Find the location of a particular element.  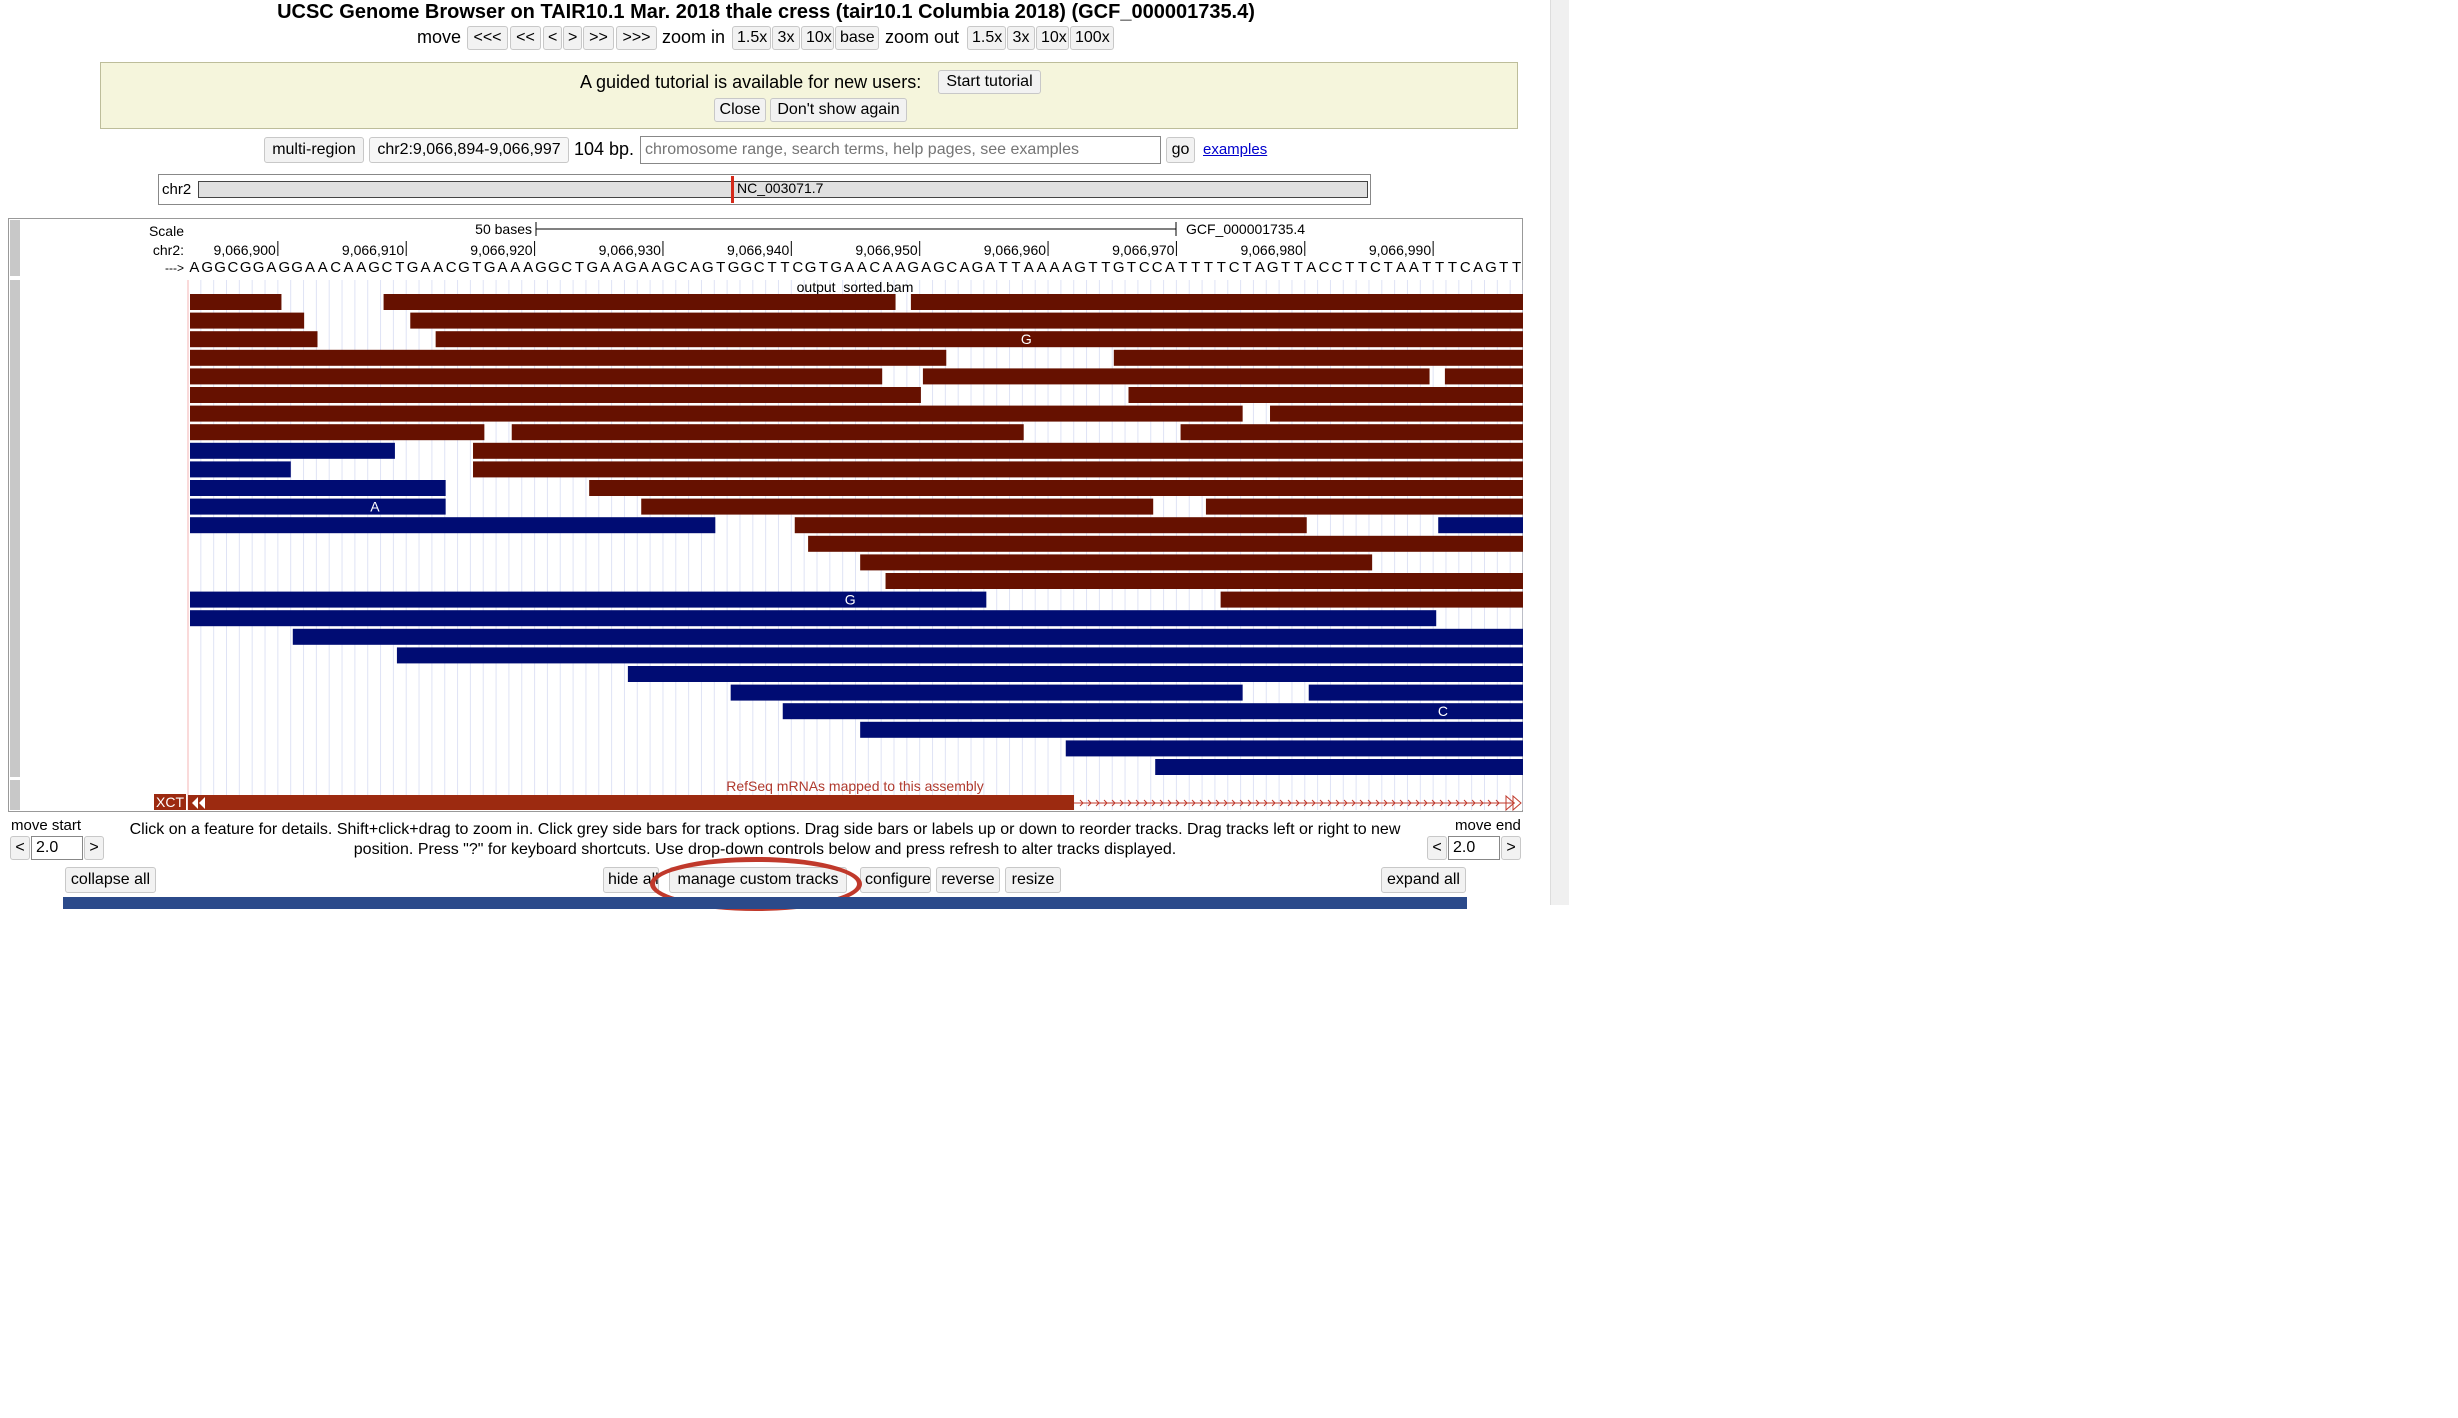

zoom-in-3x-button: 3x is located at coordinates (786, 38).